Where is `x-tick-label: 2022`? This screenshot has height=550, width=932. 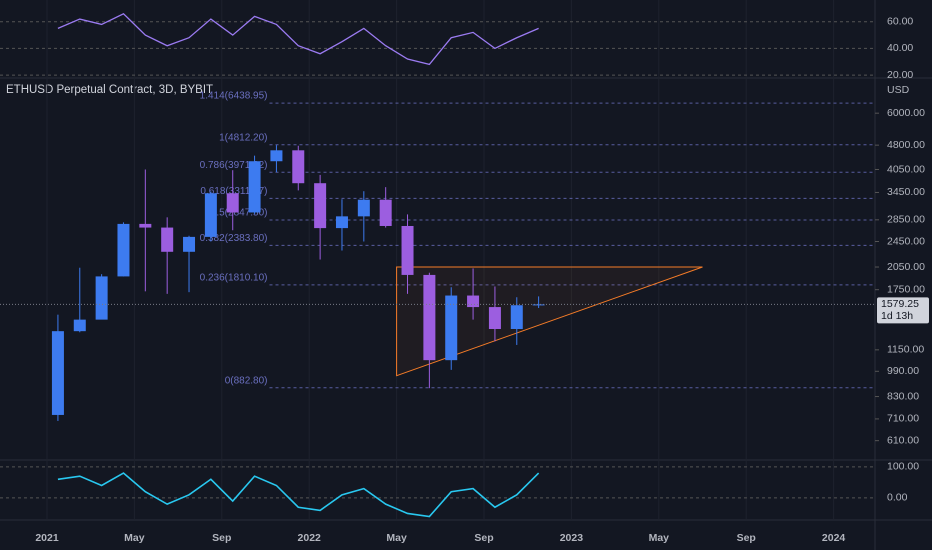
x-tick-label: 2022 is located at coordinates (310, 538).